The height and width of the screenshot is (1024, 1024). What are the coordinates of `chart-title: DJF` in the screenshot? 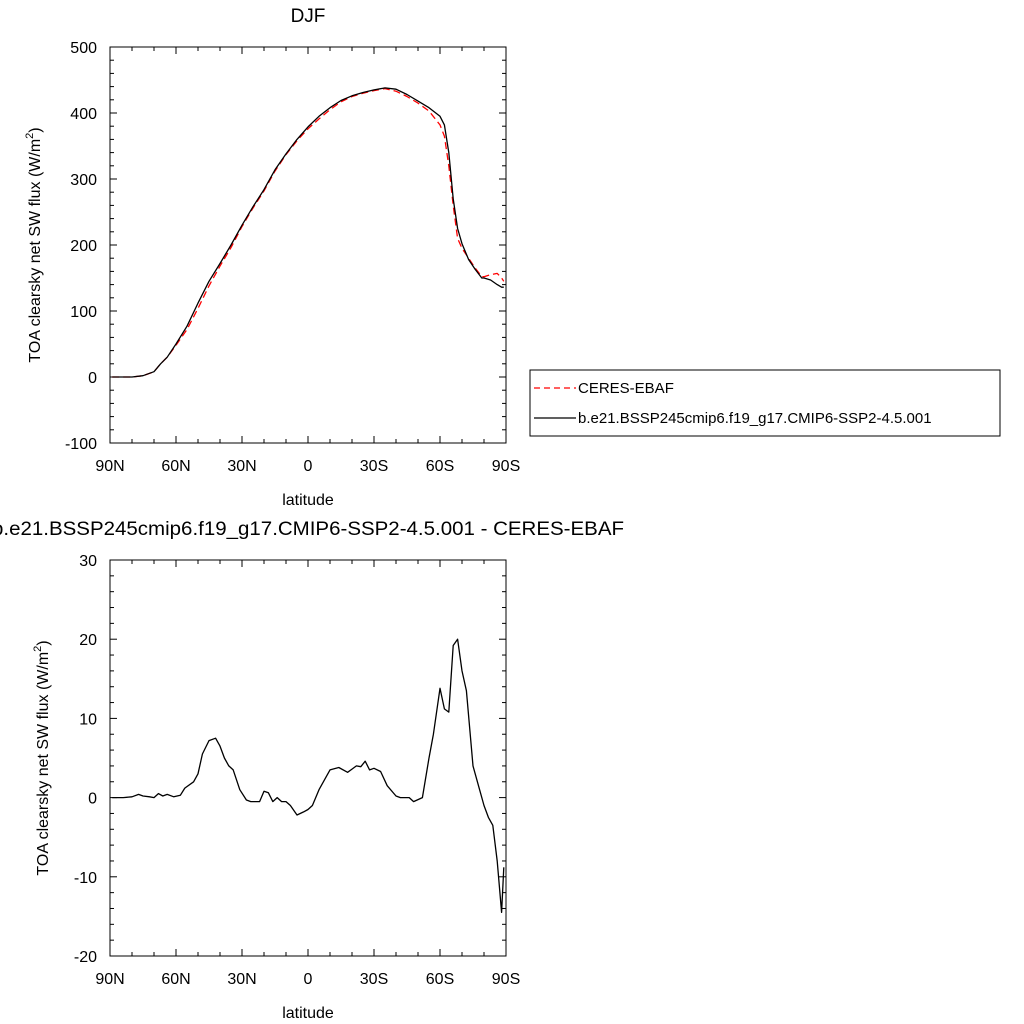 It's located at (308, 16).